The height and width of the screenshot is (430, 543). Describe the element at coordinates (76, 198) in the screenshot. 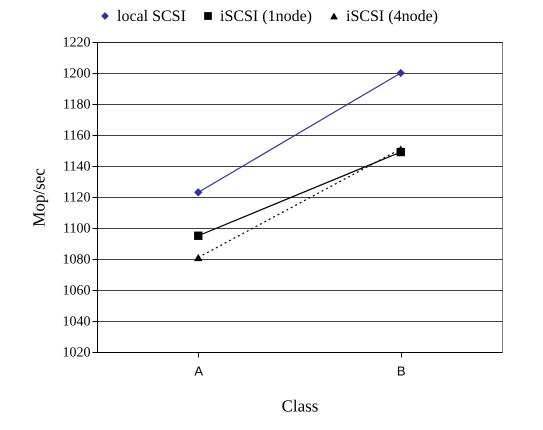

I see `y-tick-label: 1120` at that location.